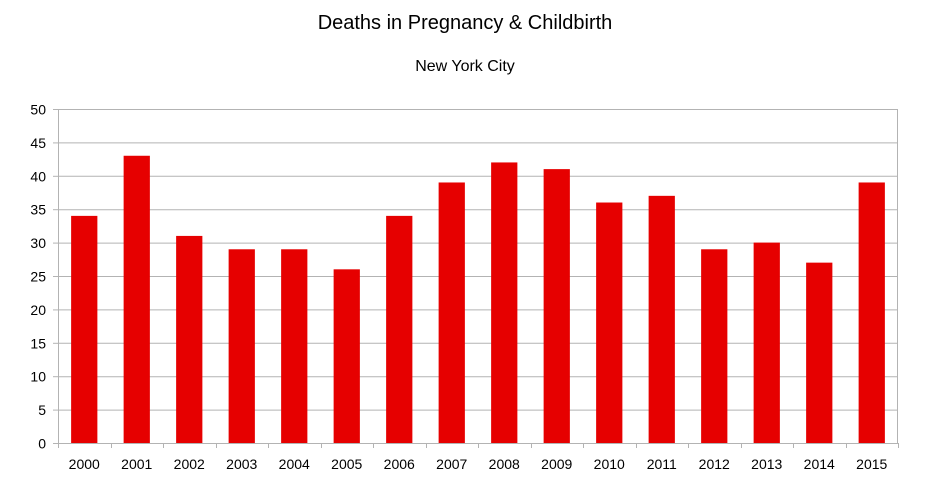 This screenshot has height=487, width=930. What do you see at coordinates (84, 464) in the screenshot?
I see `x-tick-label: 2000` at bounding box center [84, 464].